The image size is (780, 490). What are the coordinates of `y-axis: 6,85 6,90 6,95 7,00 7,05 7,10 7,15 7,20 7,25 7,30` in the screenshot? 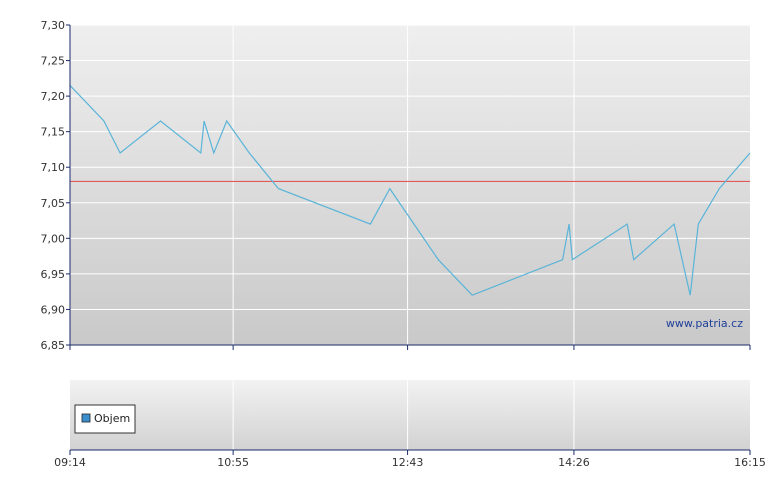 It's located at (55, 185).